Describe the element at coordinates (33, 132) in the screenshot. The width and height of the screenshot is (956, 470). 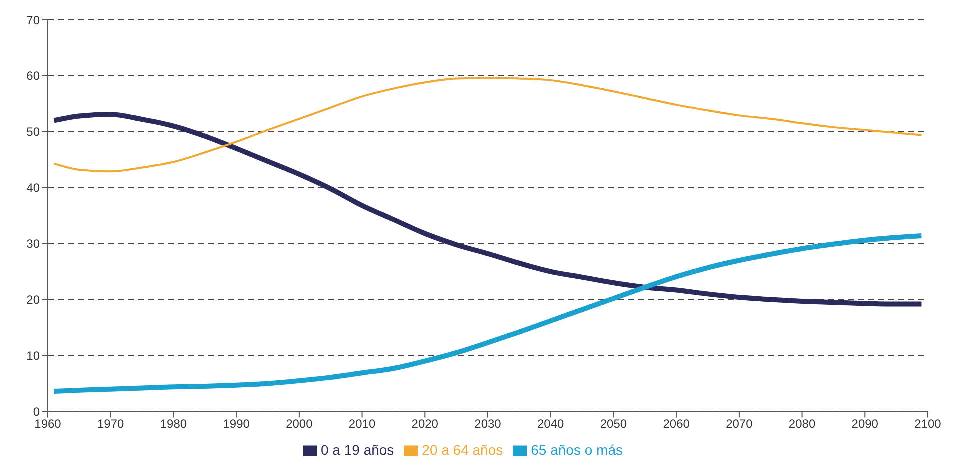
I see `y-tick-label: 50` at that location.